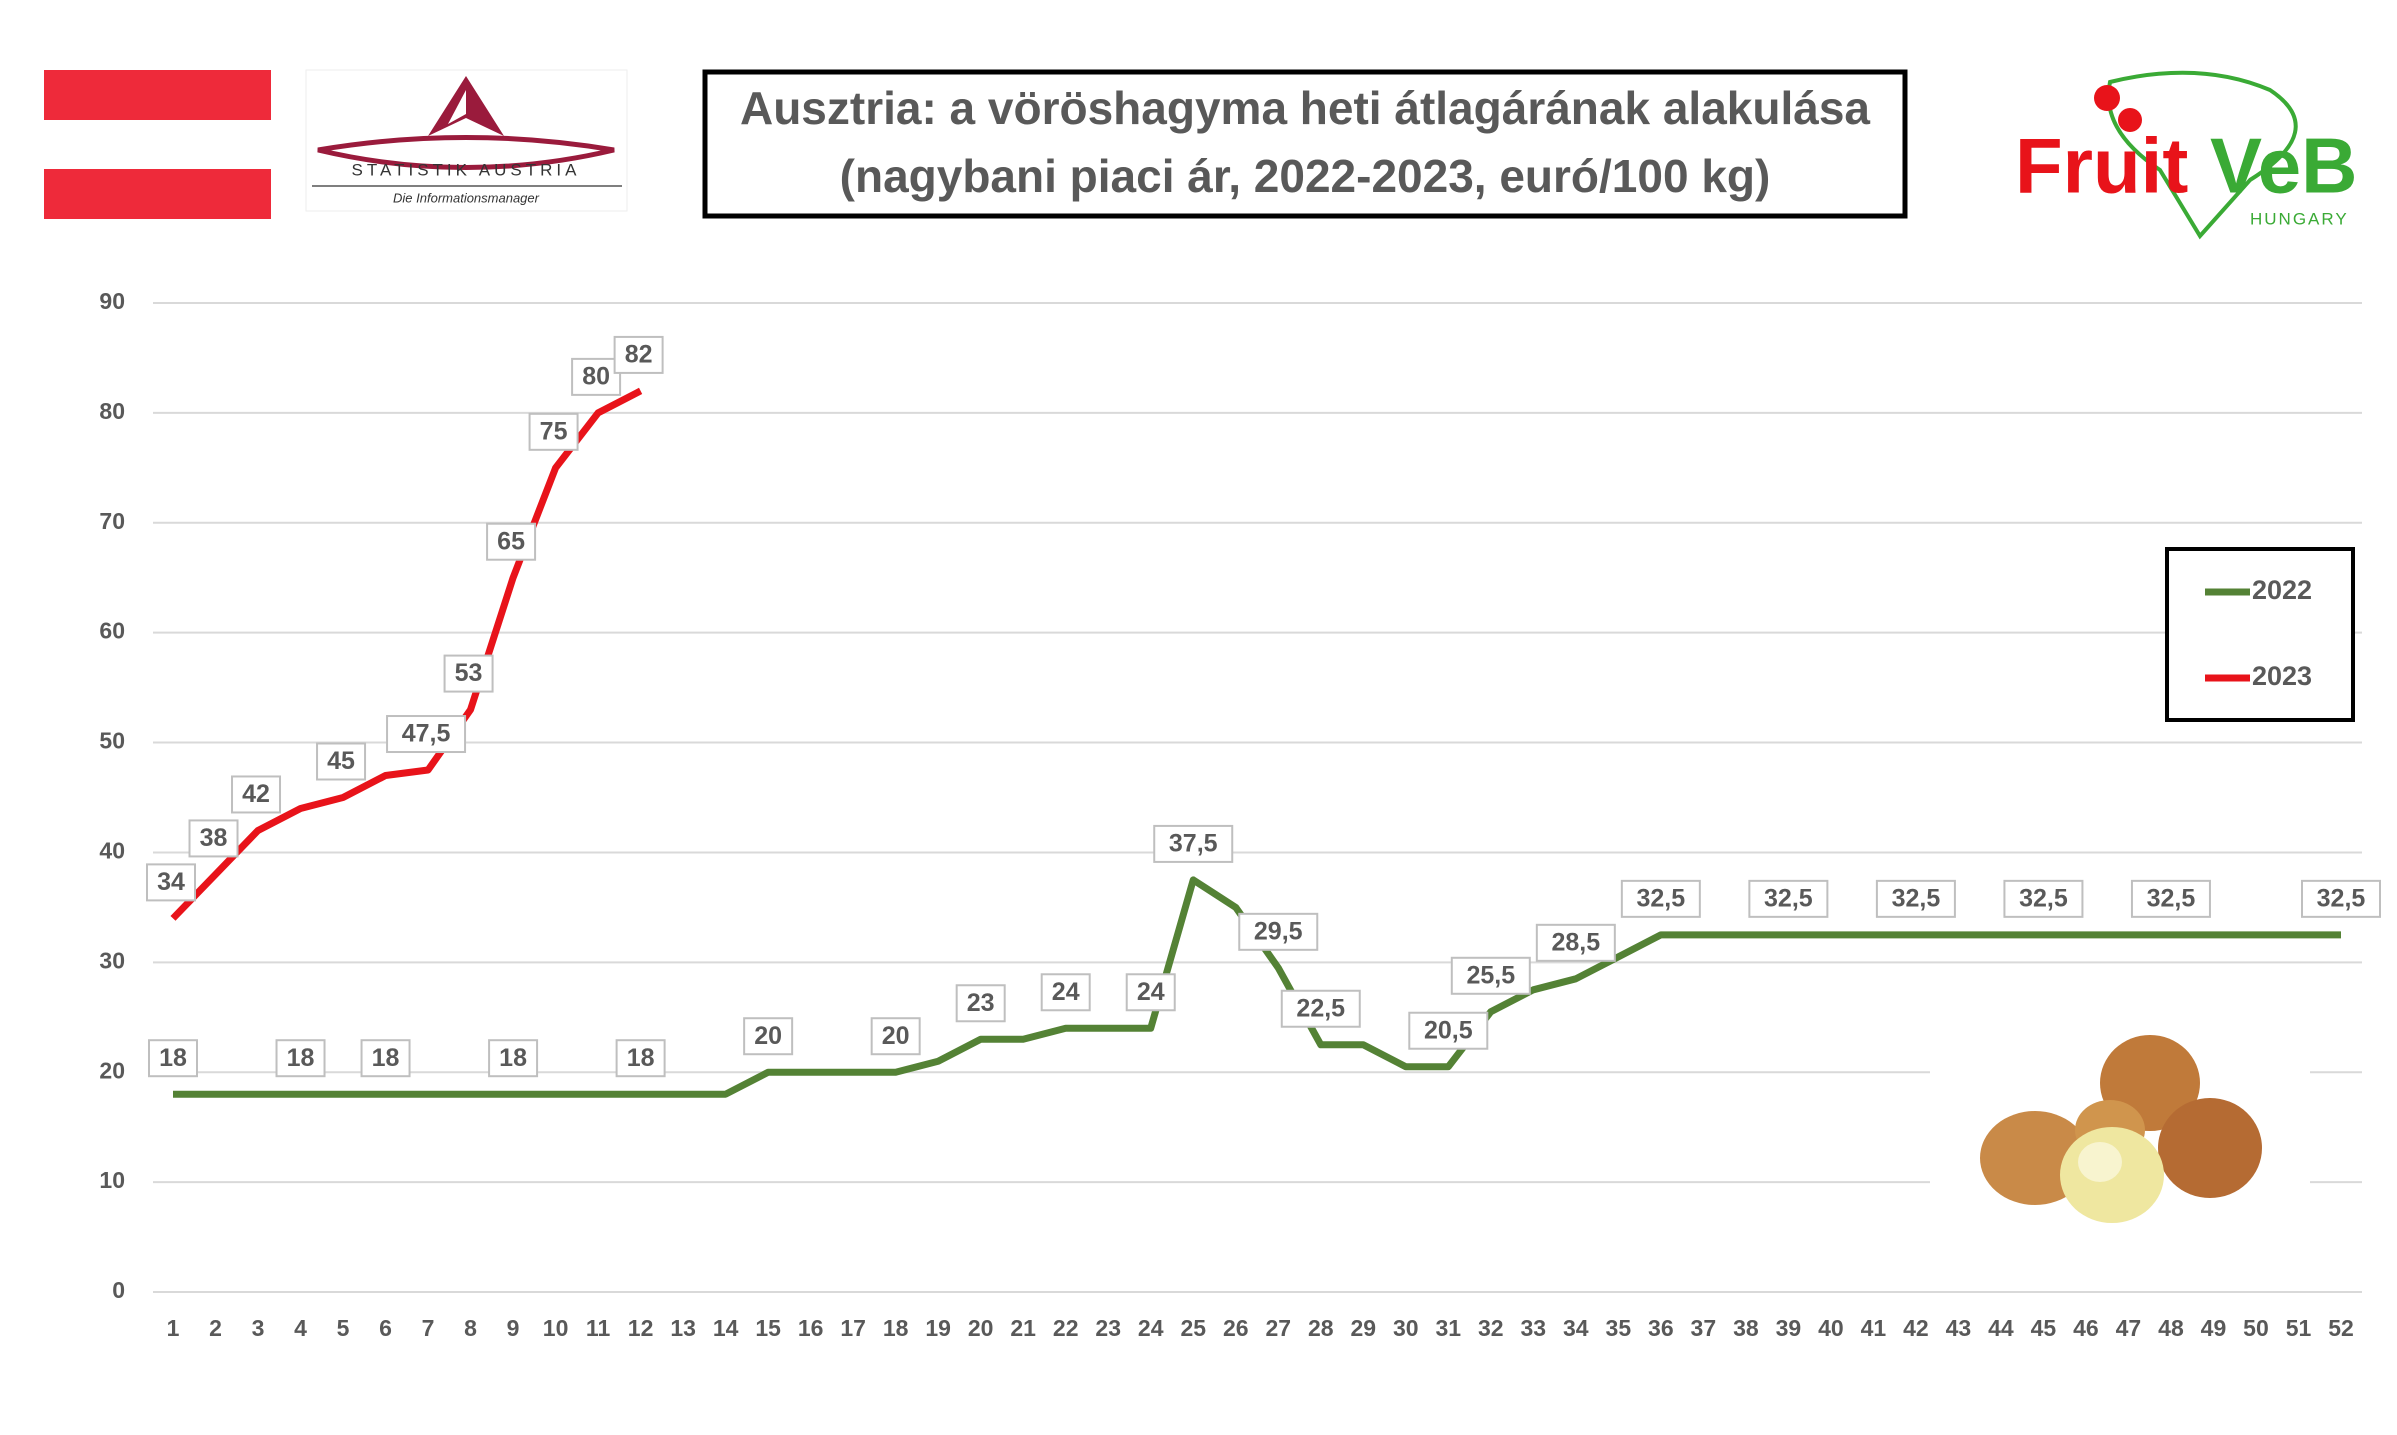  I want to click on x-tick-label: 17, so click(853, 1328).